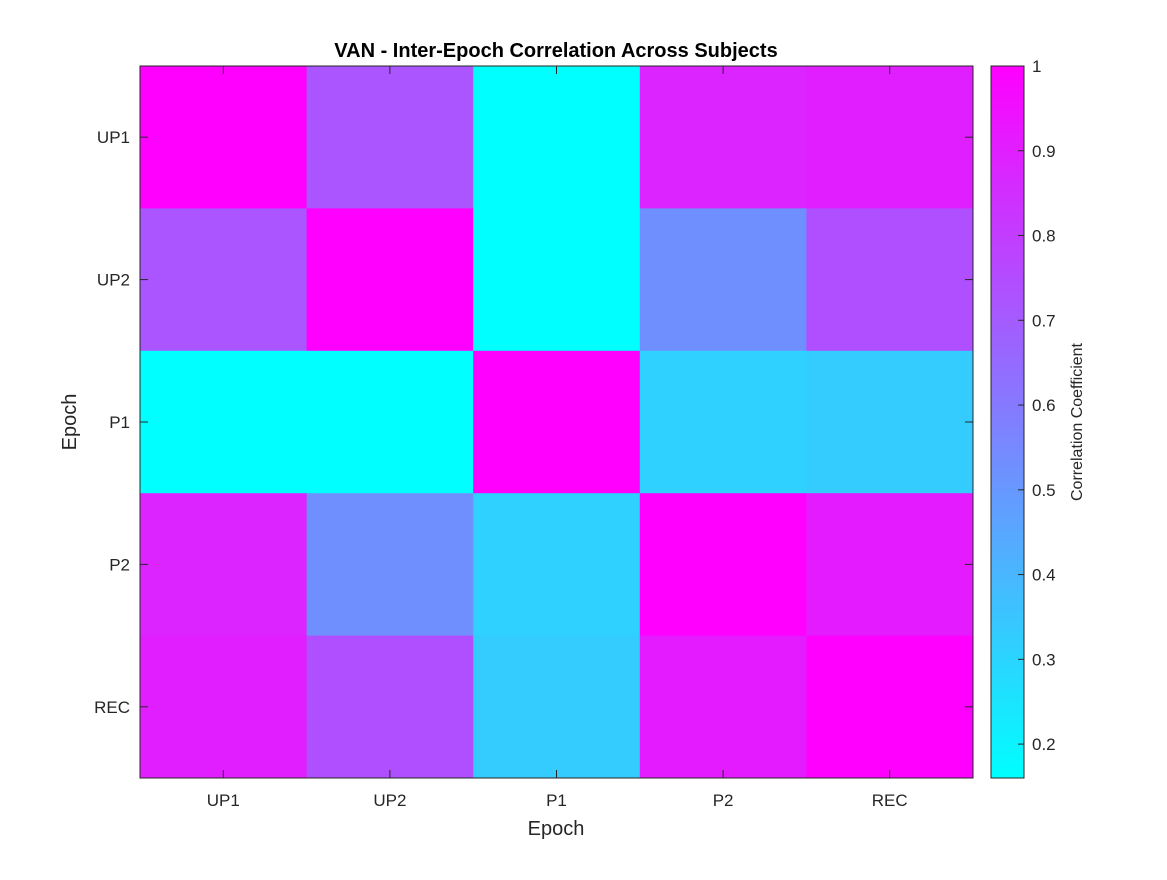 The height and width of the screenshot is (880, 1167). Describe the element at coordinates (389, 800) in the screenshot. I see `x-tick-label: UP2` at that location.